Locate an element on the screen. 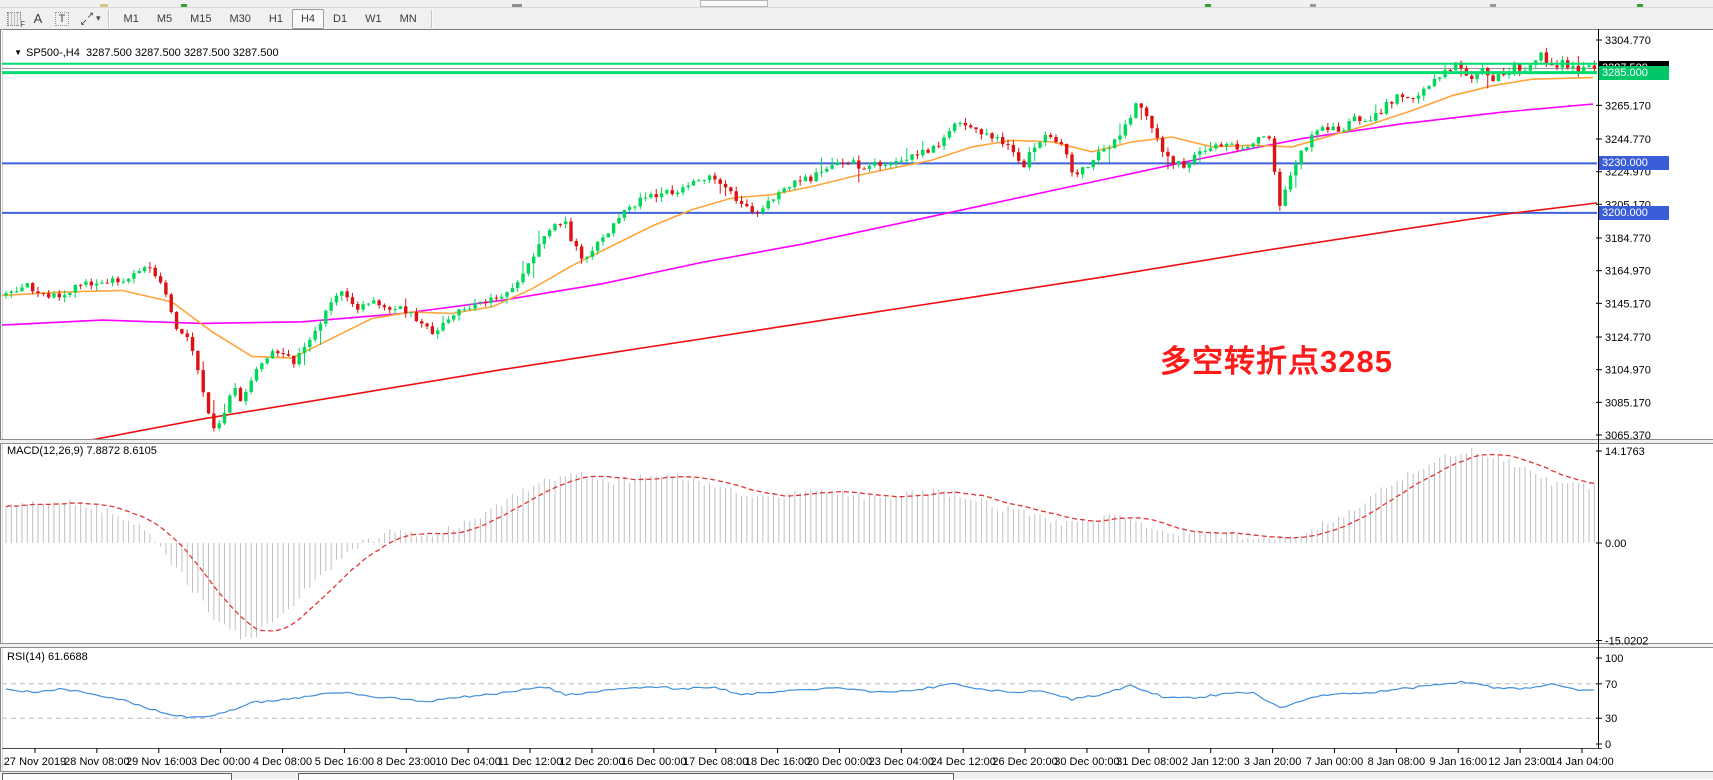 This screenshot has width=1713, height=780. time-tick-label: 31 Dec 08:00 is located at coordinates (1148, 762).